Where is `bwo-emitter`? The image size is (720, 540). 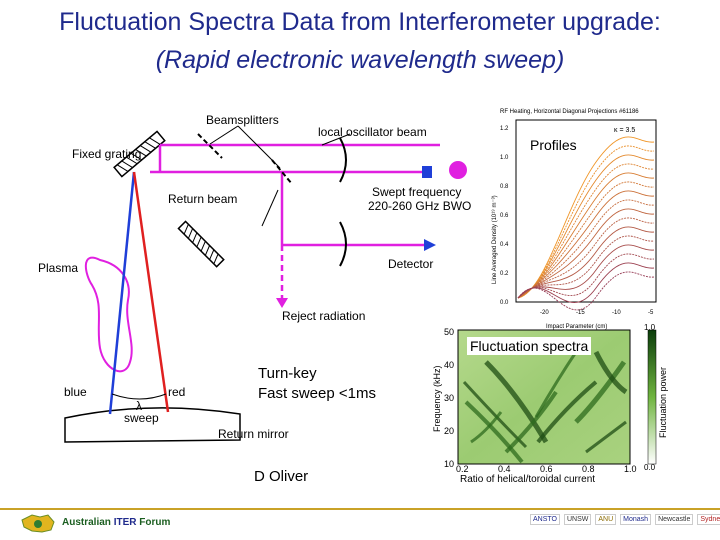 bwo-emitter is located at coordinates (458, 170).